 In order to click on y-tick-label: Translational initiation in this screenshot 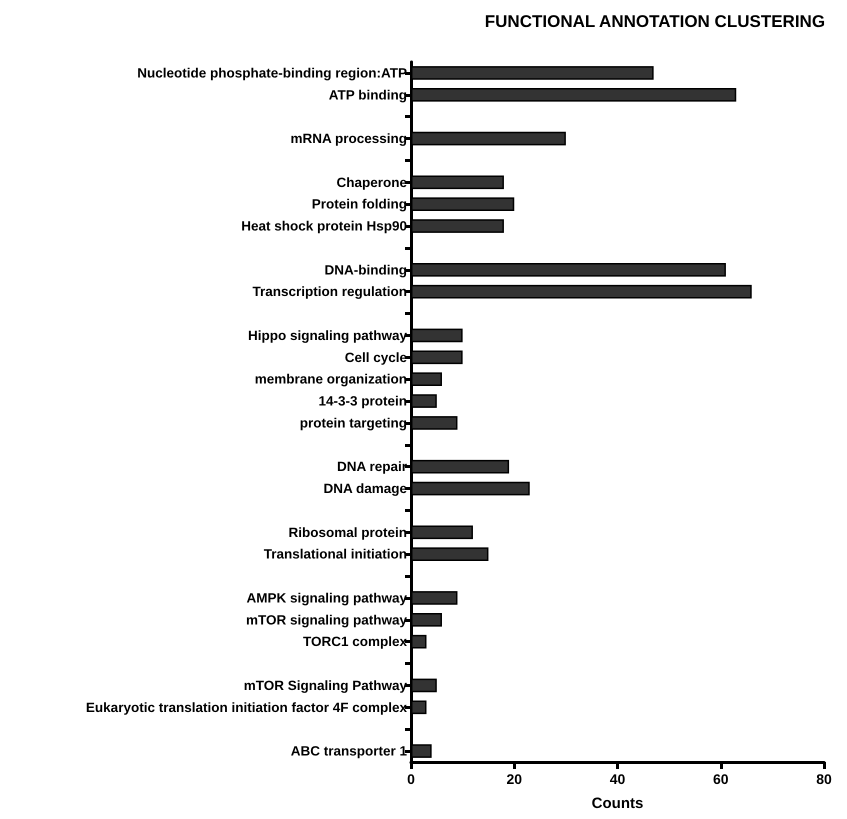, I will do `click(335, 554)`.